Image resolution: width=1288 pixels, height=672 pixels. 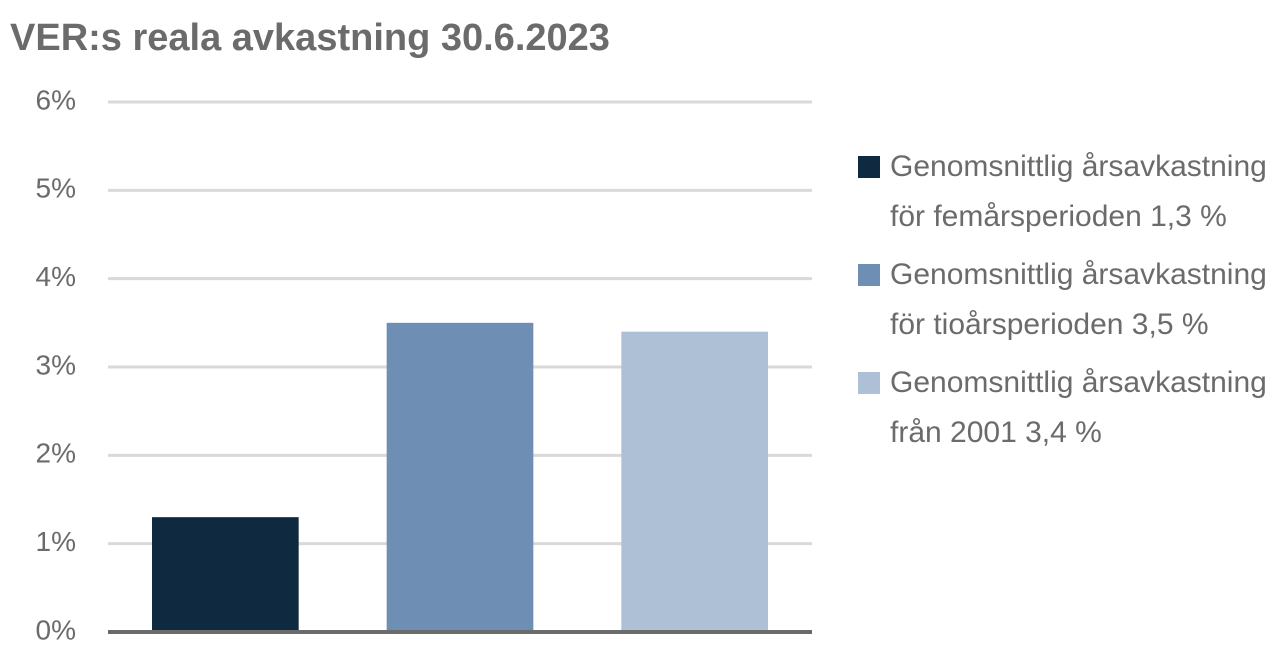 I want to click on y-tick-label: 2%, so click(x=56, y=453).